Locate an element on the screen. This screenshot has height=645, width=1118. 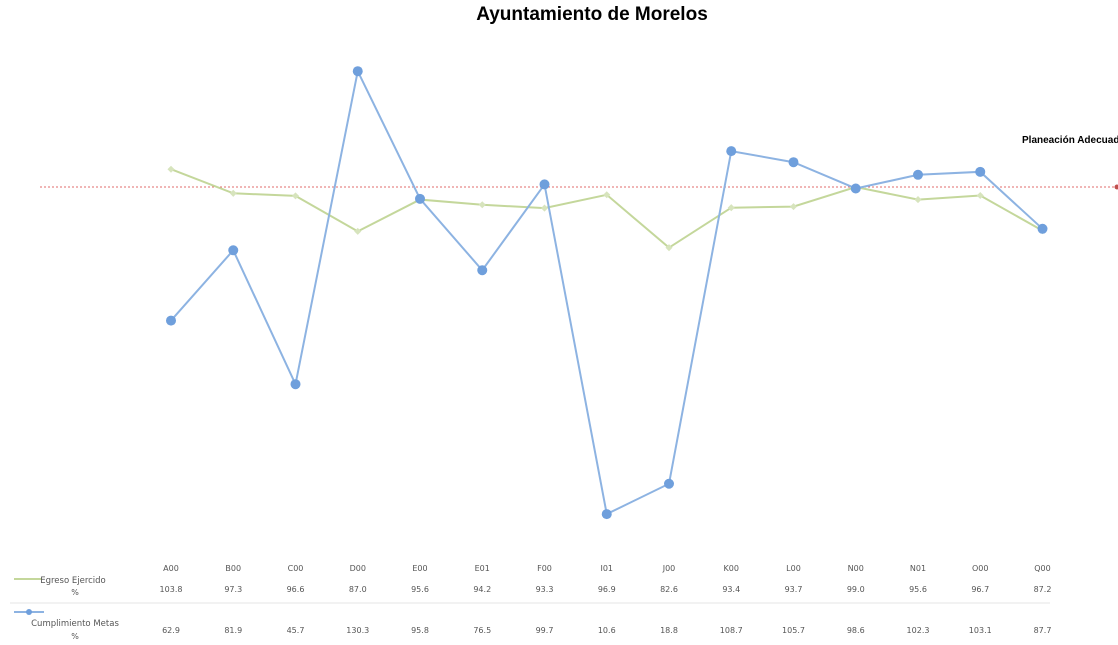
reference-line-label: Planeación Adecuada is located at coordinates (1070, 140).